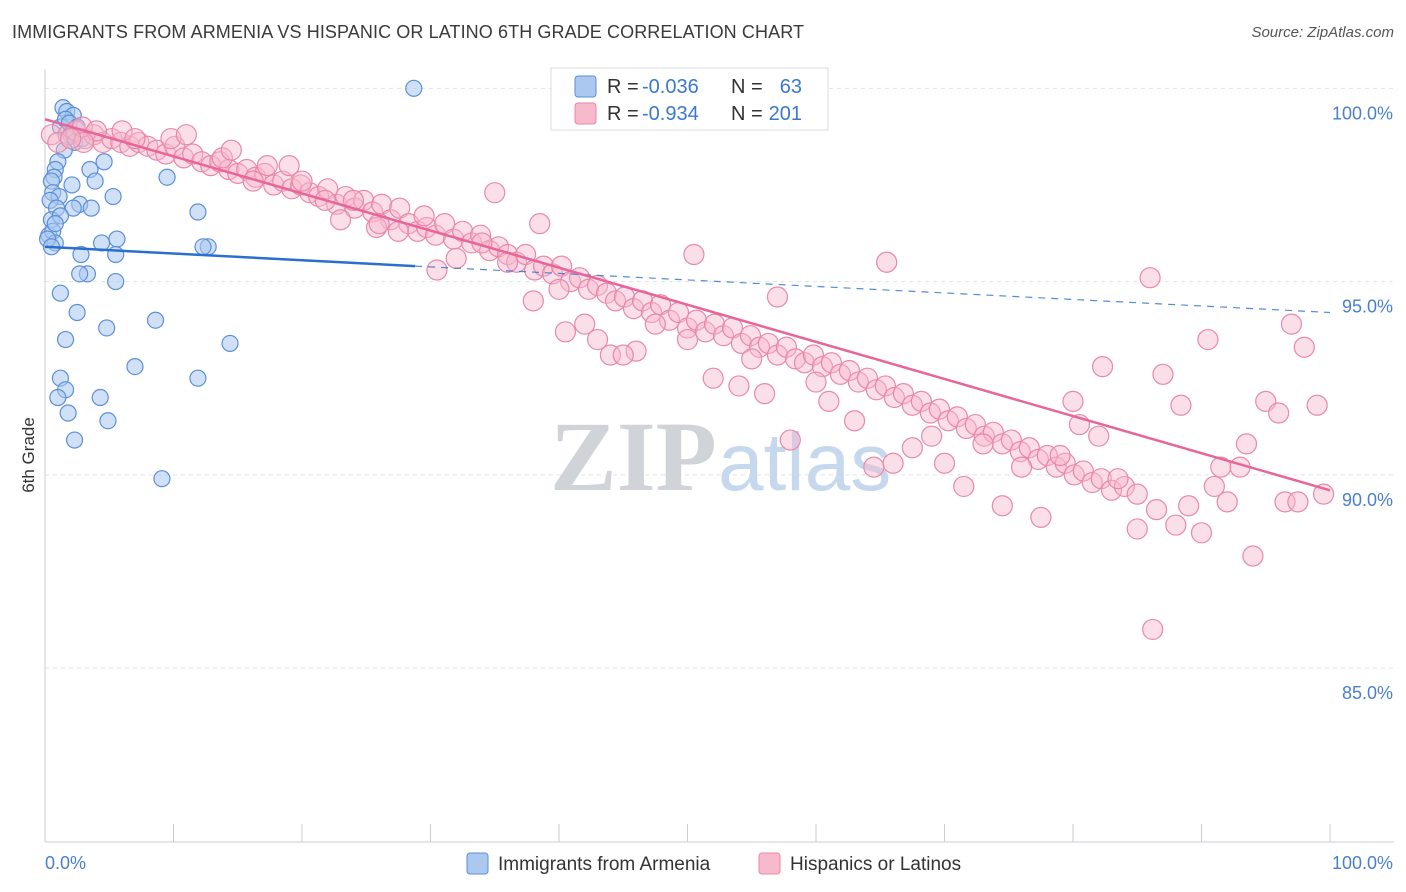 The height and width of the screenshot is (892, 1406). I want to click on legend-swatch-hispanic, so click(585, 113).